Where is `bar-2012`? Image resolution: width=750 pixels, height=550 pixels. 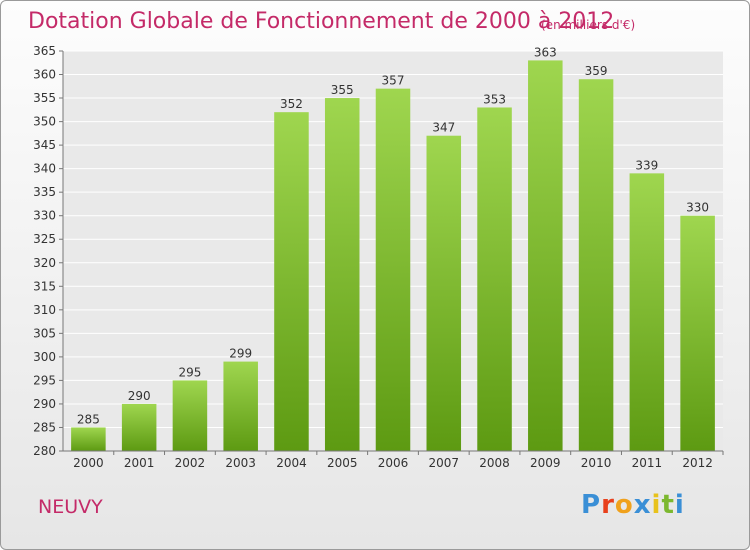 bar-2012 is located at coordinates (697, 333).